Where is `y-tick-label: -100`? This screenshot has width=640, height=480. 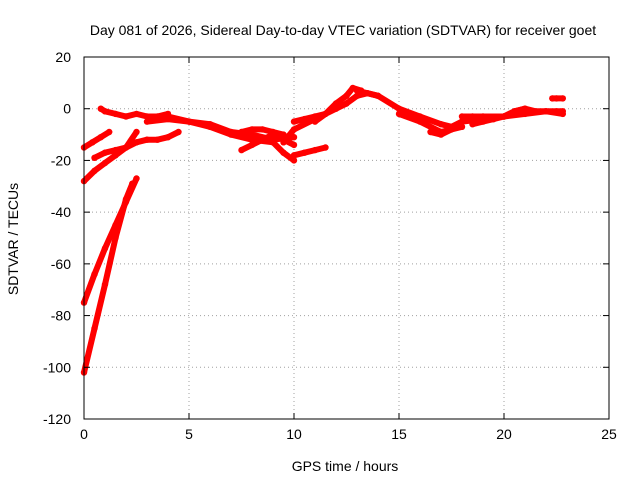
y-tick-label: -100 is located at coordinates (57, 367).